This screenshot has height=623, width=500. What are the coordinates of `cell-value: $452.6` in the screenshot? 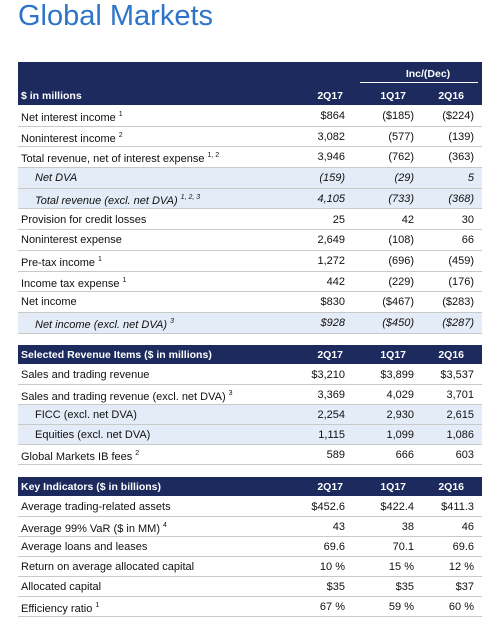 It's located at (328, 507).